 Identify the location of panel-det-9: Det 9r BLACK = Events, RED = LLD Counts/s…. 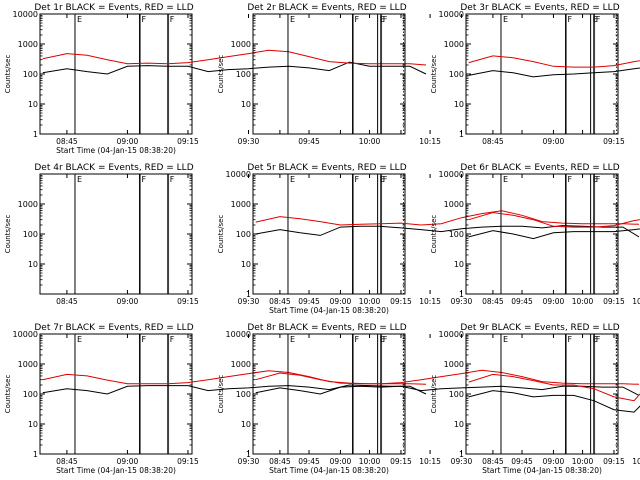
(535, 399).